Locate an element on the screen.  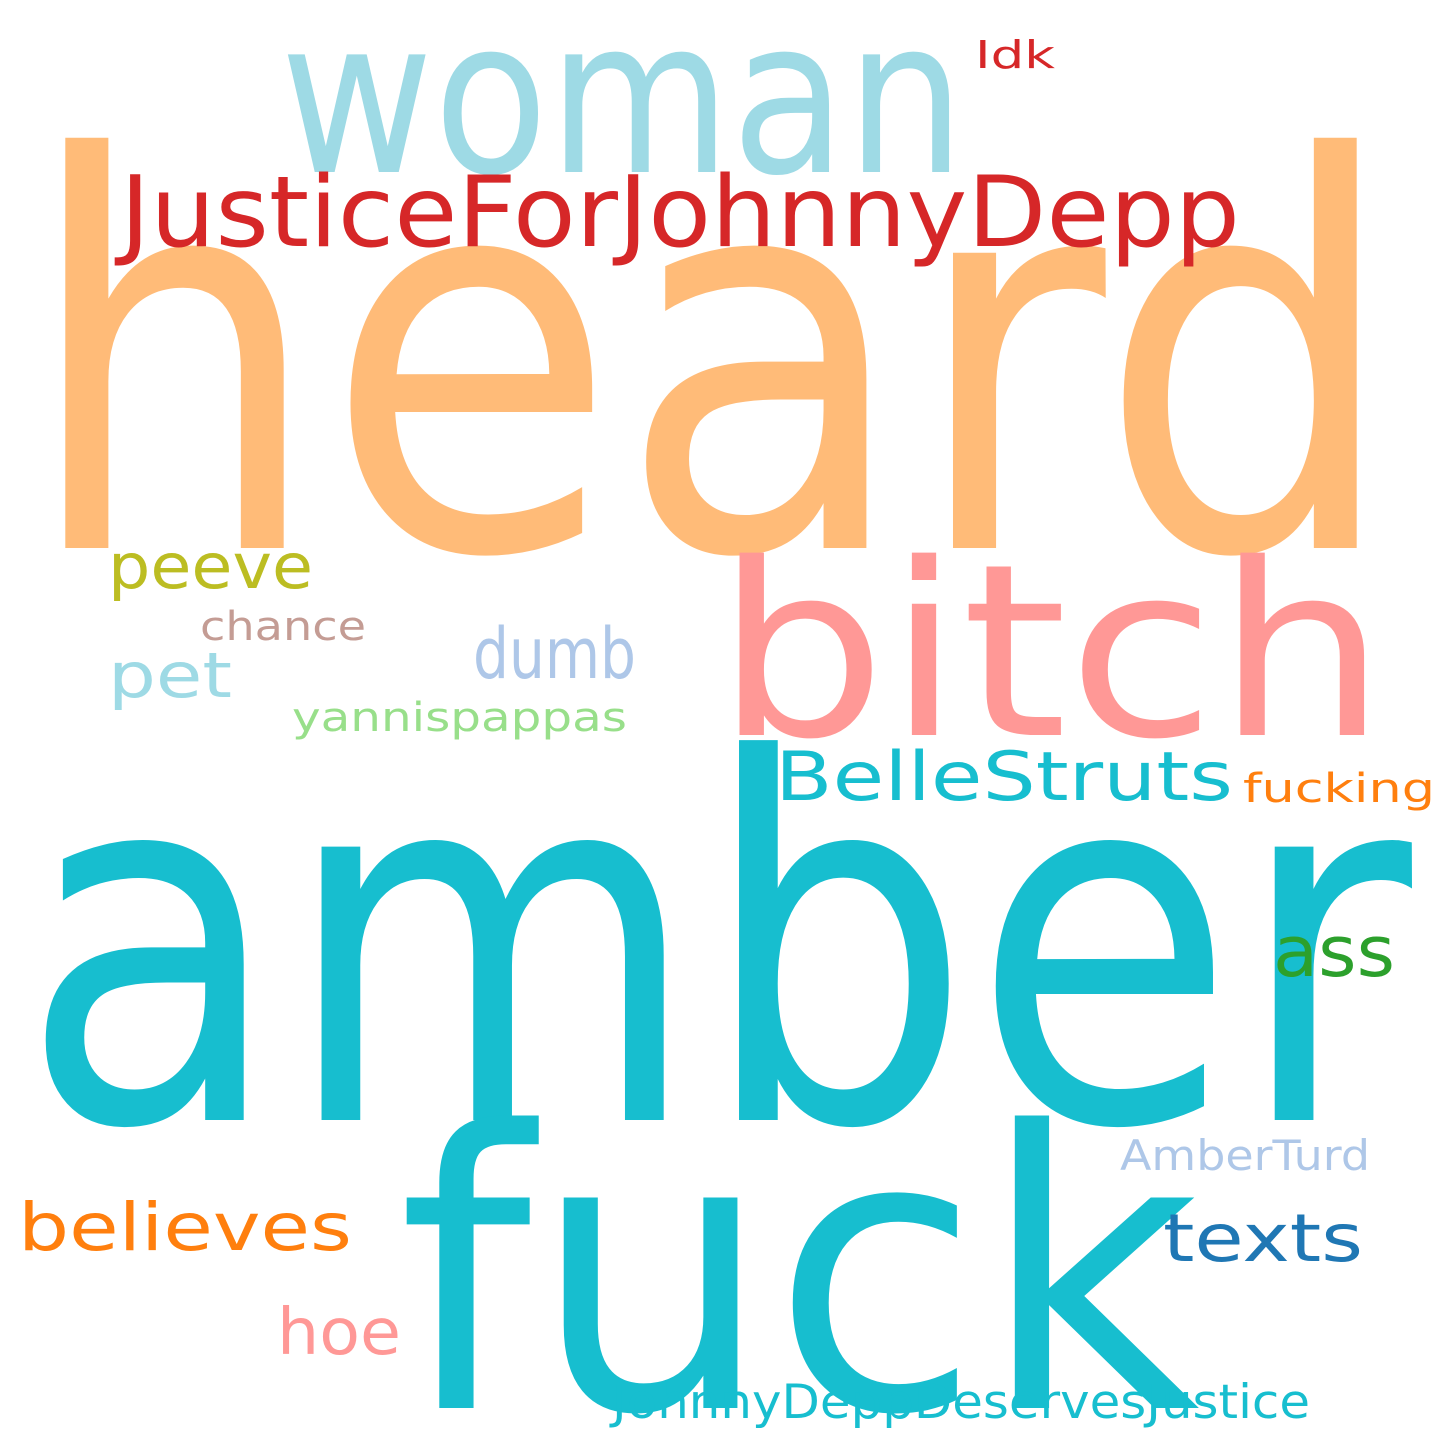
word-texts: texts is located at coordinates (1263, 1238).